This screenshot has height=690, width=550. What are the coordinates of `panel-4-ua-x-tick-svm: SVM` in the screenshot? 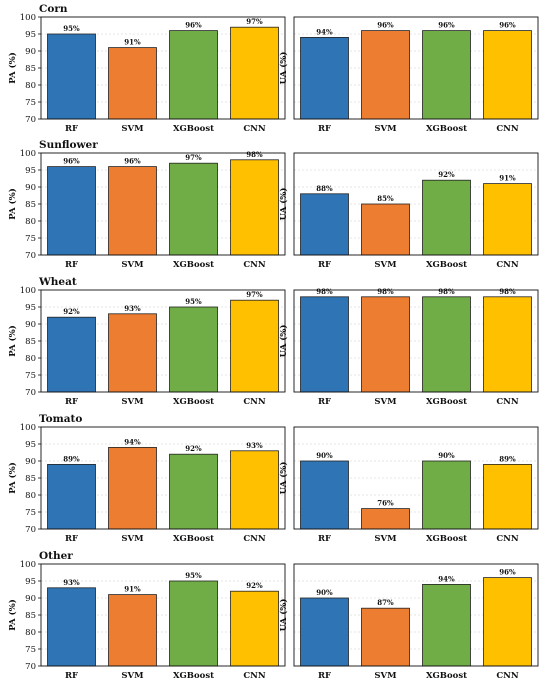 It's located at (385, 539).